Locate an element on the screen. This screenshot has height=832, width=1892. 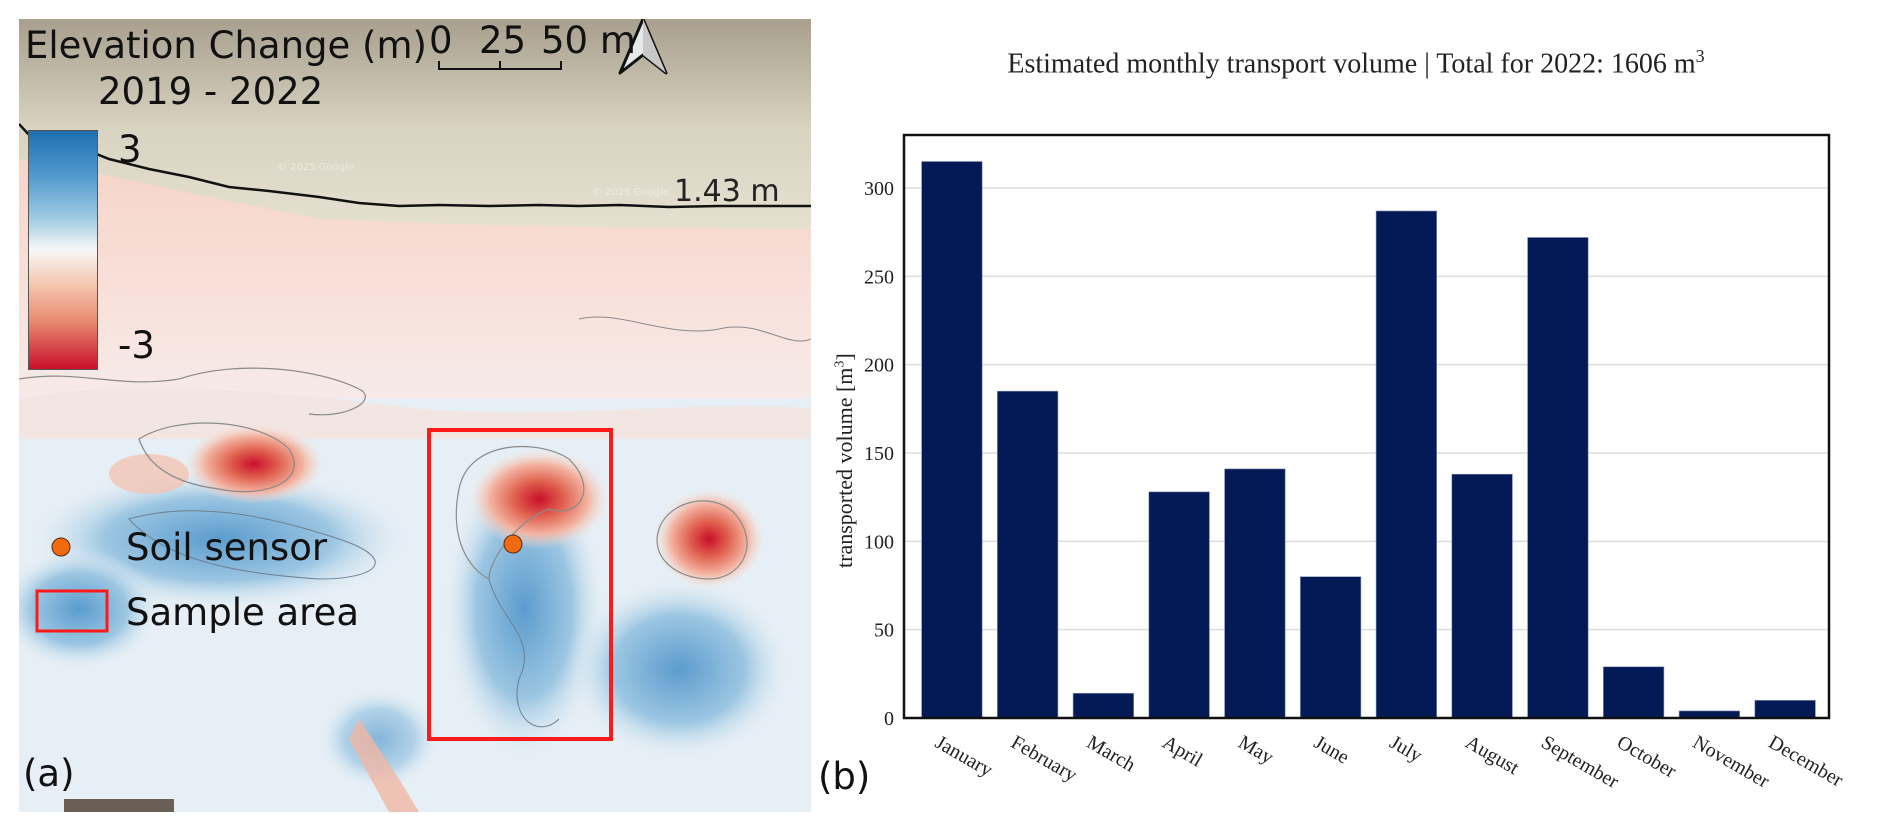
bar-may is located at coordinates (1255, 593).